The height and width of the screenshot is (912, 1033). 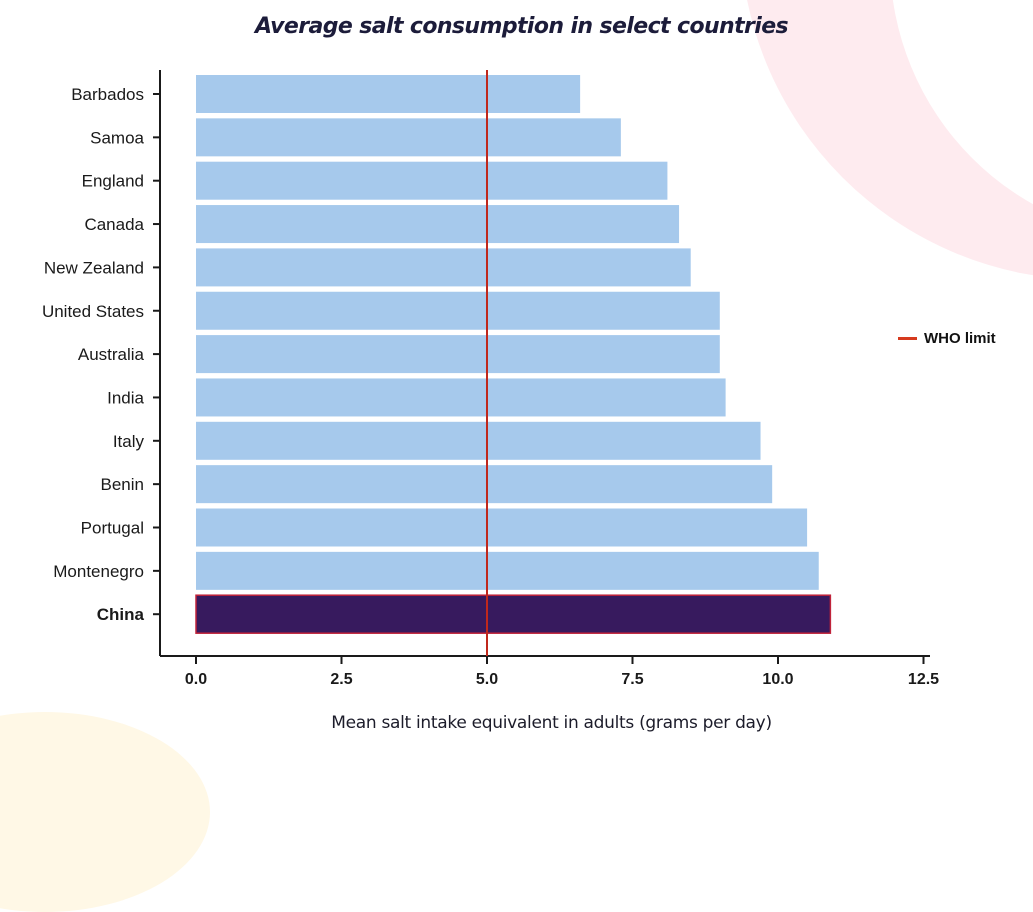 What do you see at coordinates (777, 679) in the screenshot?
I see `x-tick-label: 10.0` at bounding box center [777, 679].